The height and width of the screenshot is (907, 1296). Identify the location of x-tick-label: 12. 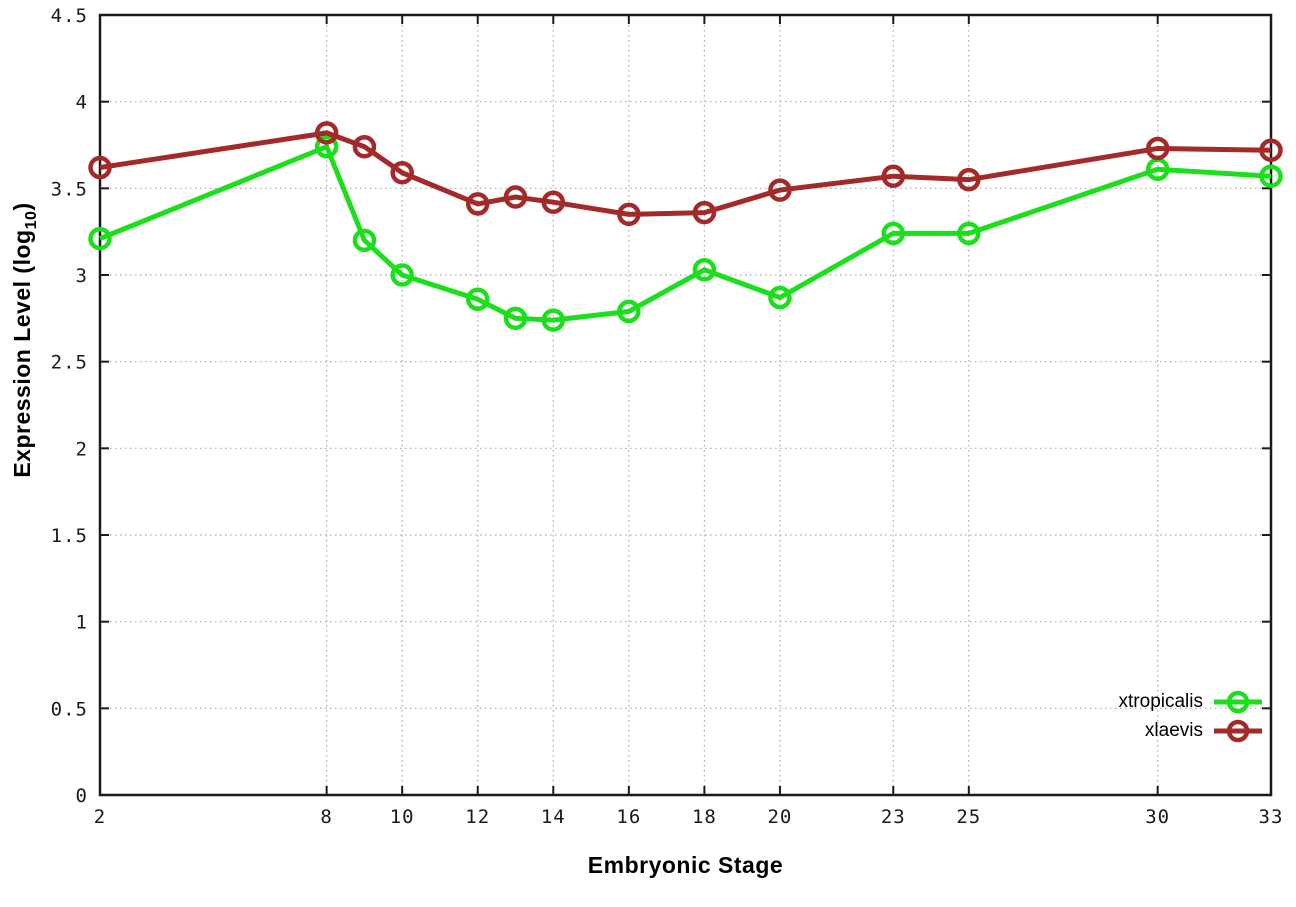
(477, 817).